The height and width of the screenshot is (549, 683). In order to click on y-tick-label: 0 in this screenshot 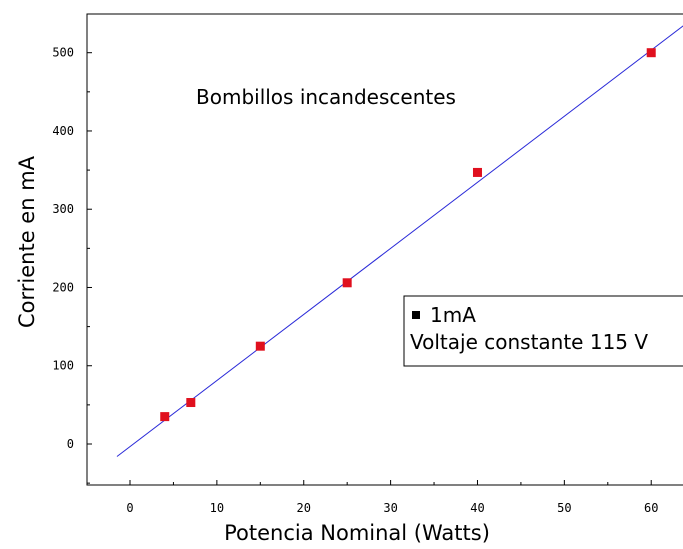, I will do `click(70, 444)`.